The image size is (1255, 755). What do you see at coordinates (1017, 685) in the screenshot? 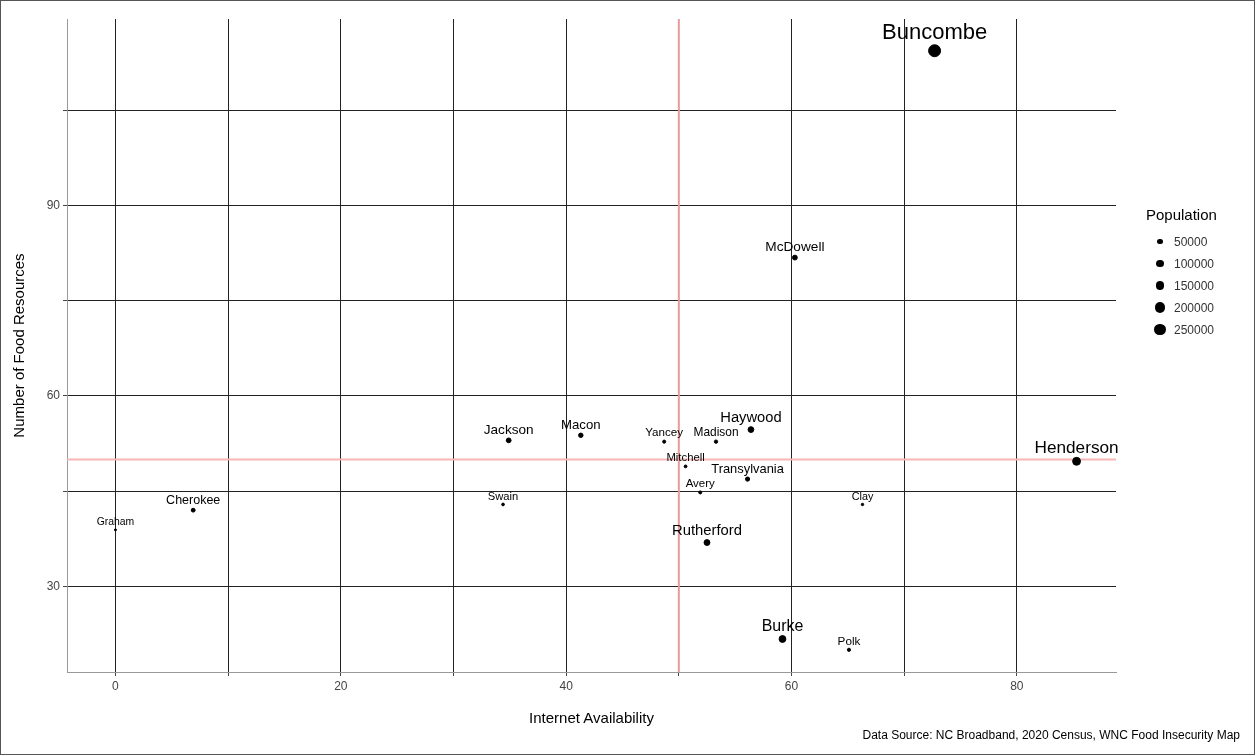
I see `x-tick-label: 80` at bounding box center [1017, 685].